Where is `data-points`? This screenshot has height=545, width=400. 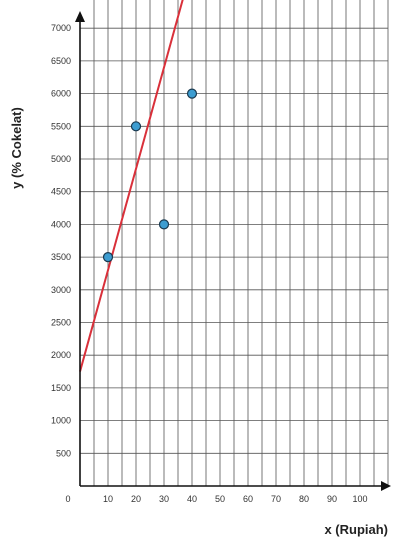
data-points is located at coordinates (150, 175).